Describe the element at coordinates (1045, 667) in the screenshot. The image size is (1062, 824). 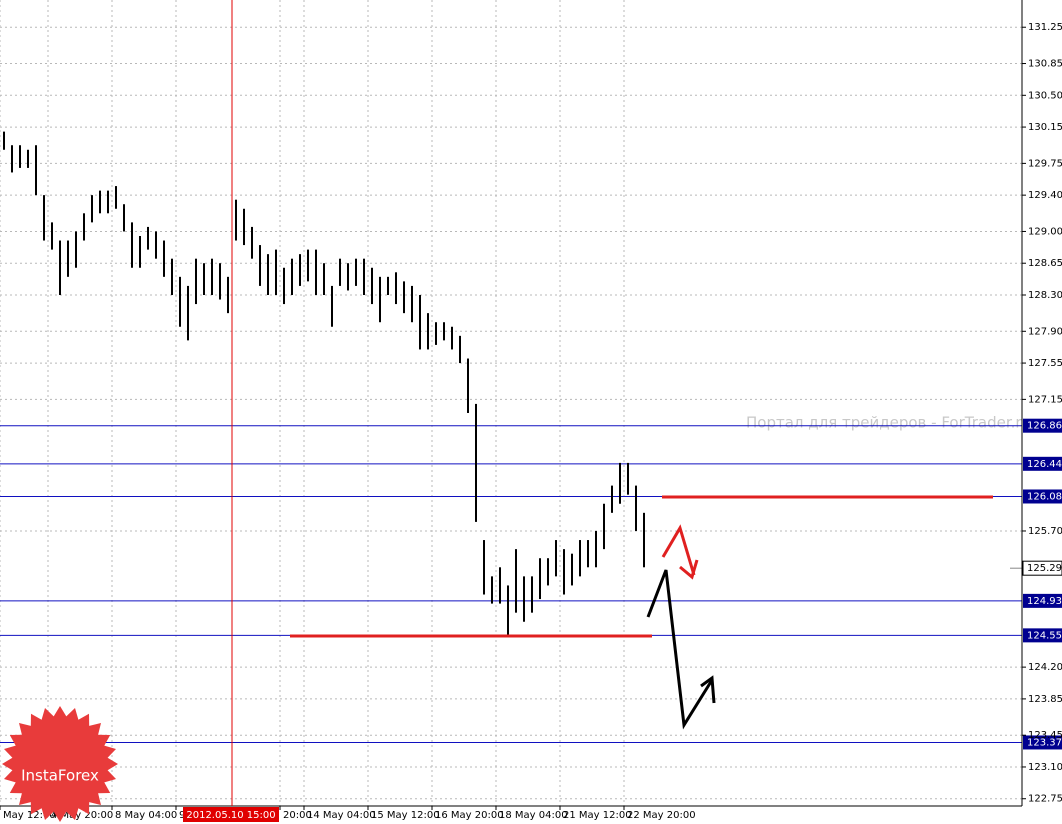
I see `y-tick-label: 124.20` at that location.